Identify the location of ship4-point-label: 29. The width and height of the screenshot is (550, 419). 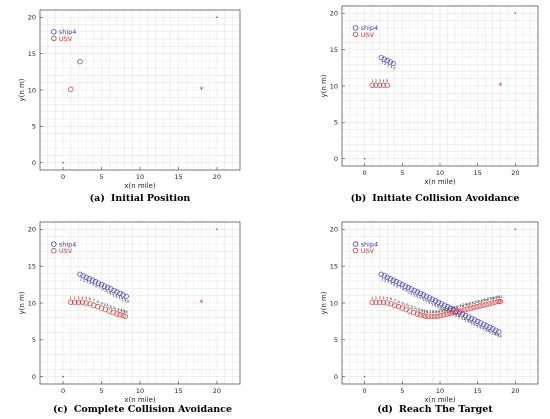
(466, 320).